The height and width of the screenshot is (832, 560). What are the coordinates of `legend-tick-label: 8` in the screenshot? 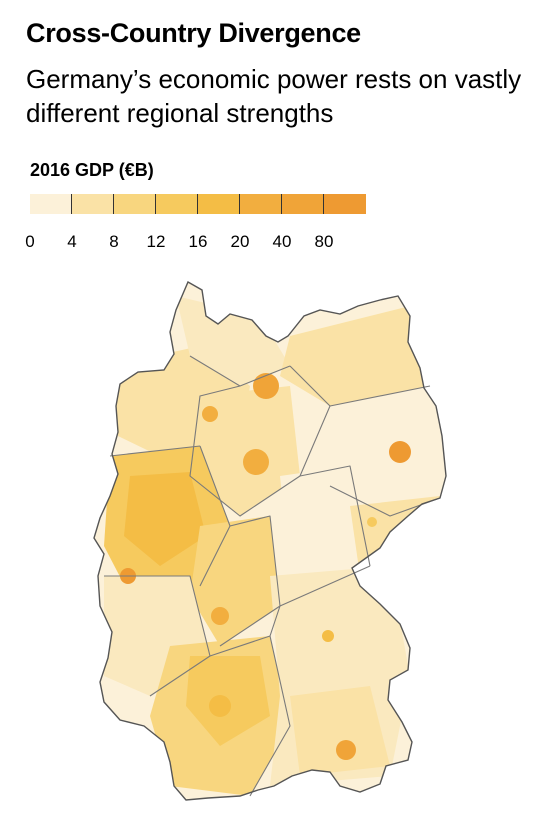 It's located at (114, 241).